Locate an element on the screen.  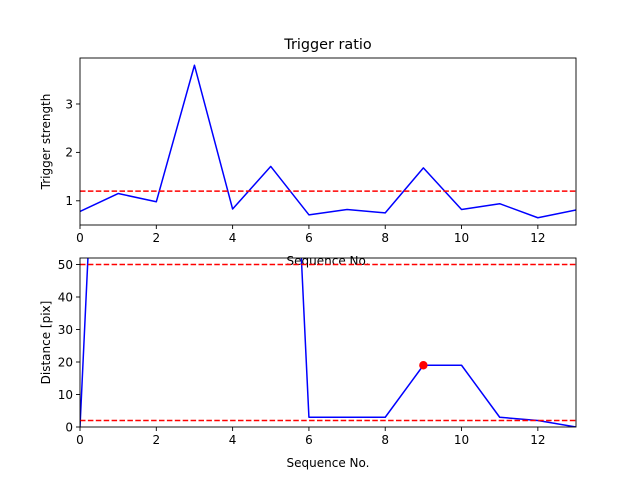
x-tick-label-2-10: 10 is located at coordinates (461, 440).